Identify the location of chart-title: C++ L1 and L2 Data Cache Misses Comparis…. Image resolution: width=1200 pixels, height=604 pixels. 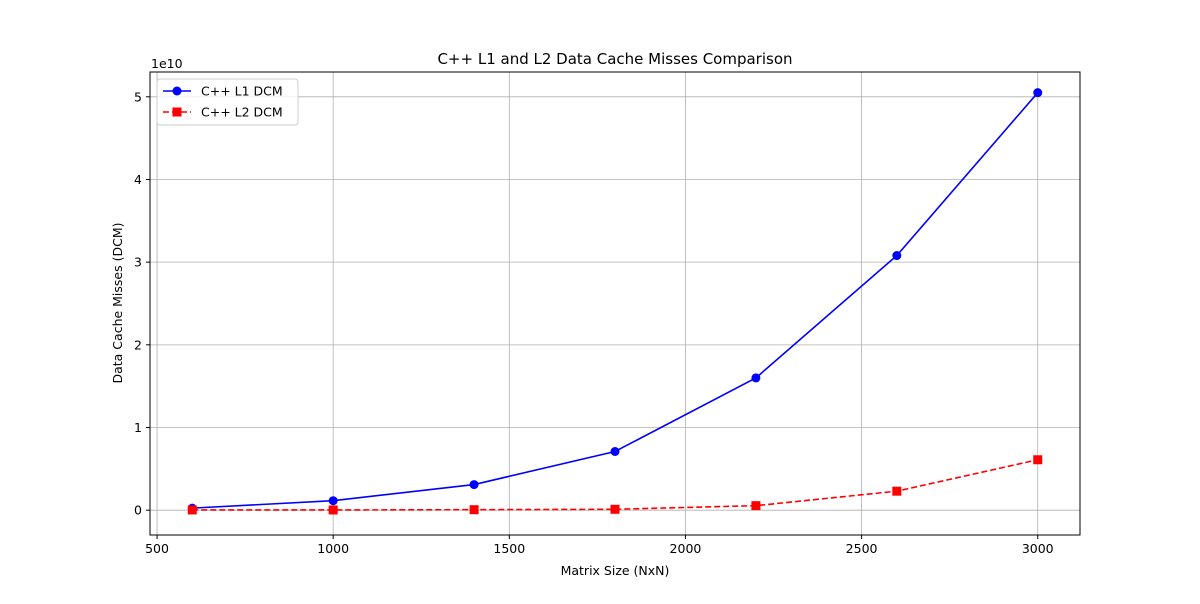
(614, 59).